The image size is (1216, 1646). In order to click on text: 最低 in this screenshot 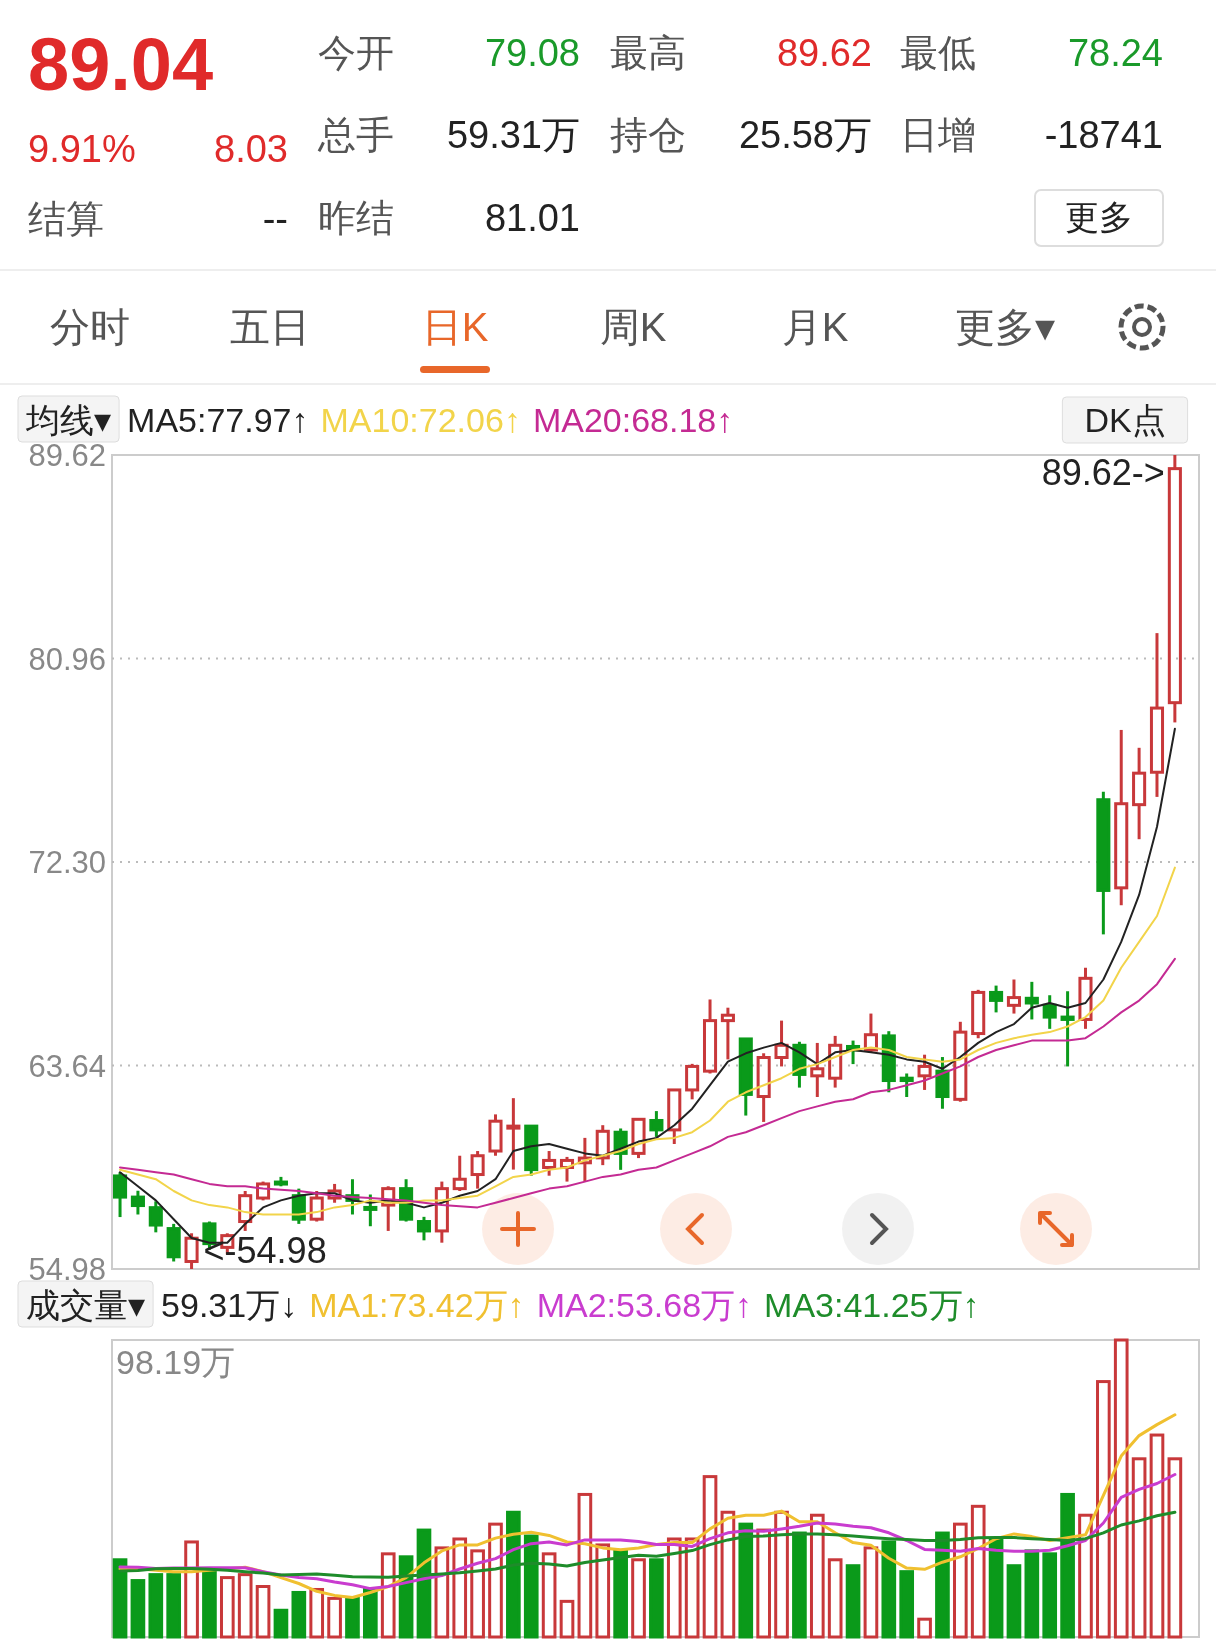, I will do `click(938, 53)`.